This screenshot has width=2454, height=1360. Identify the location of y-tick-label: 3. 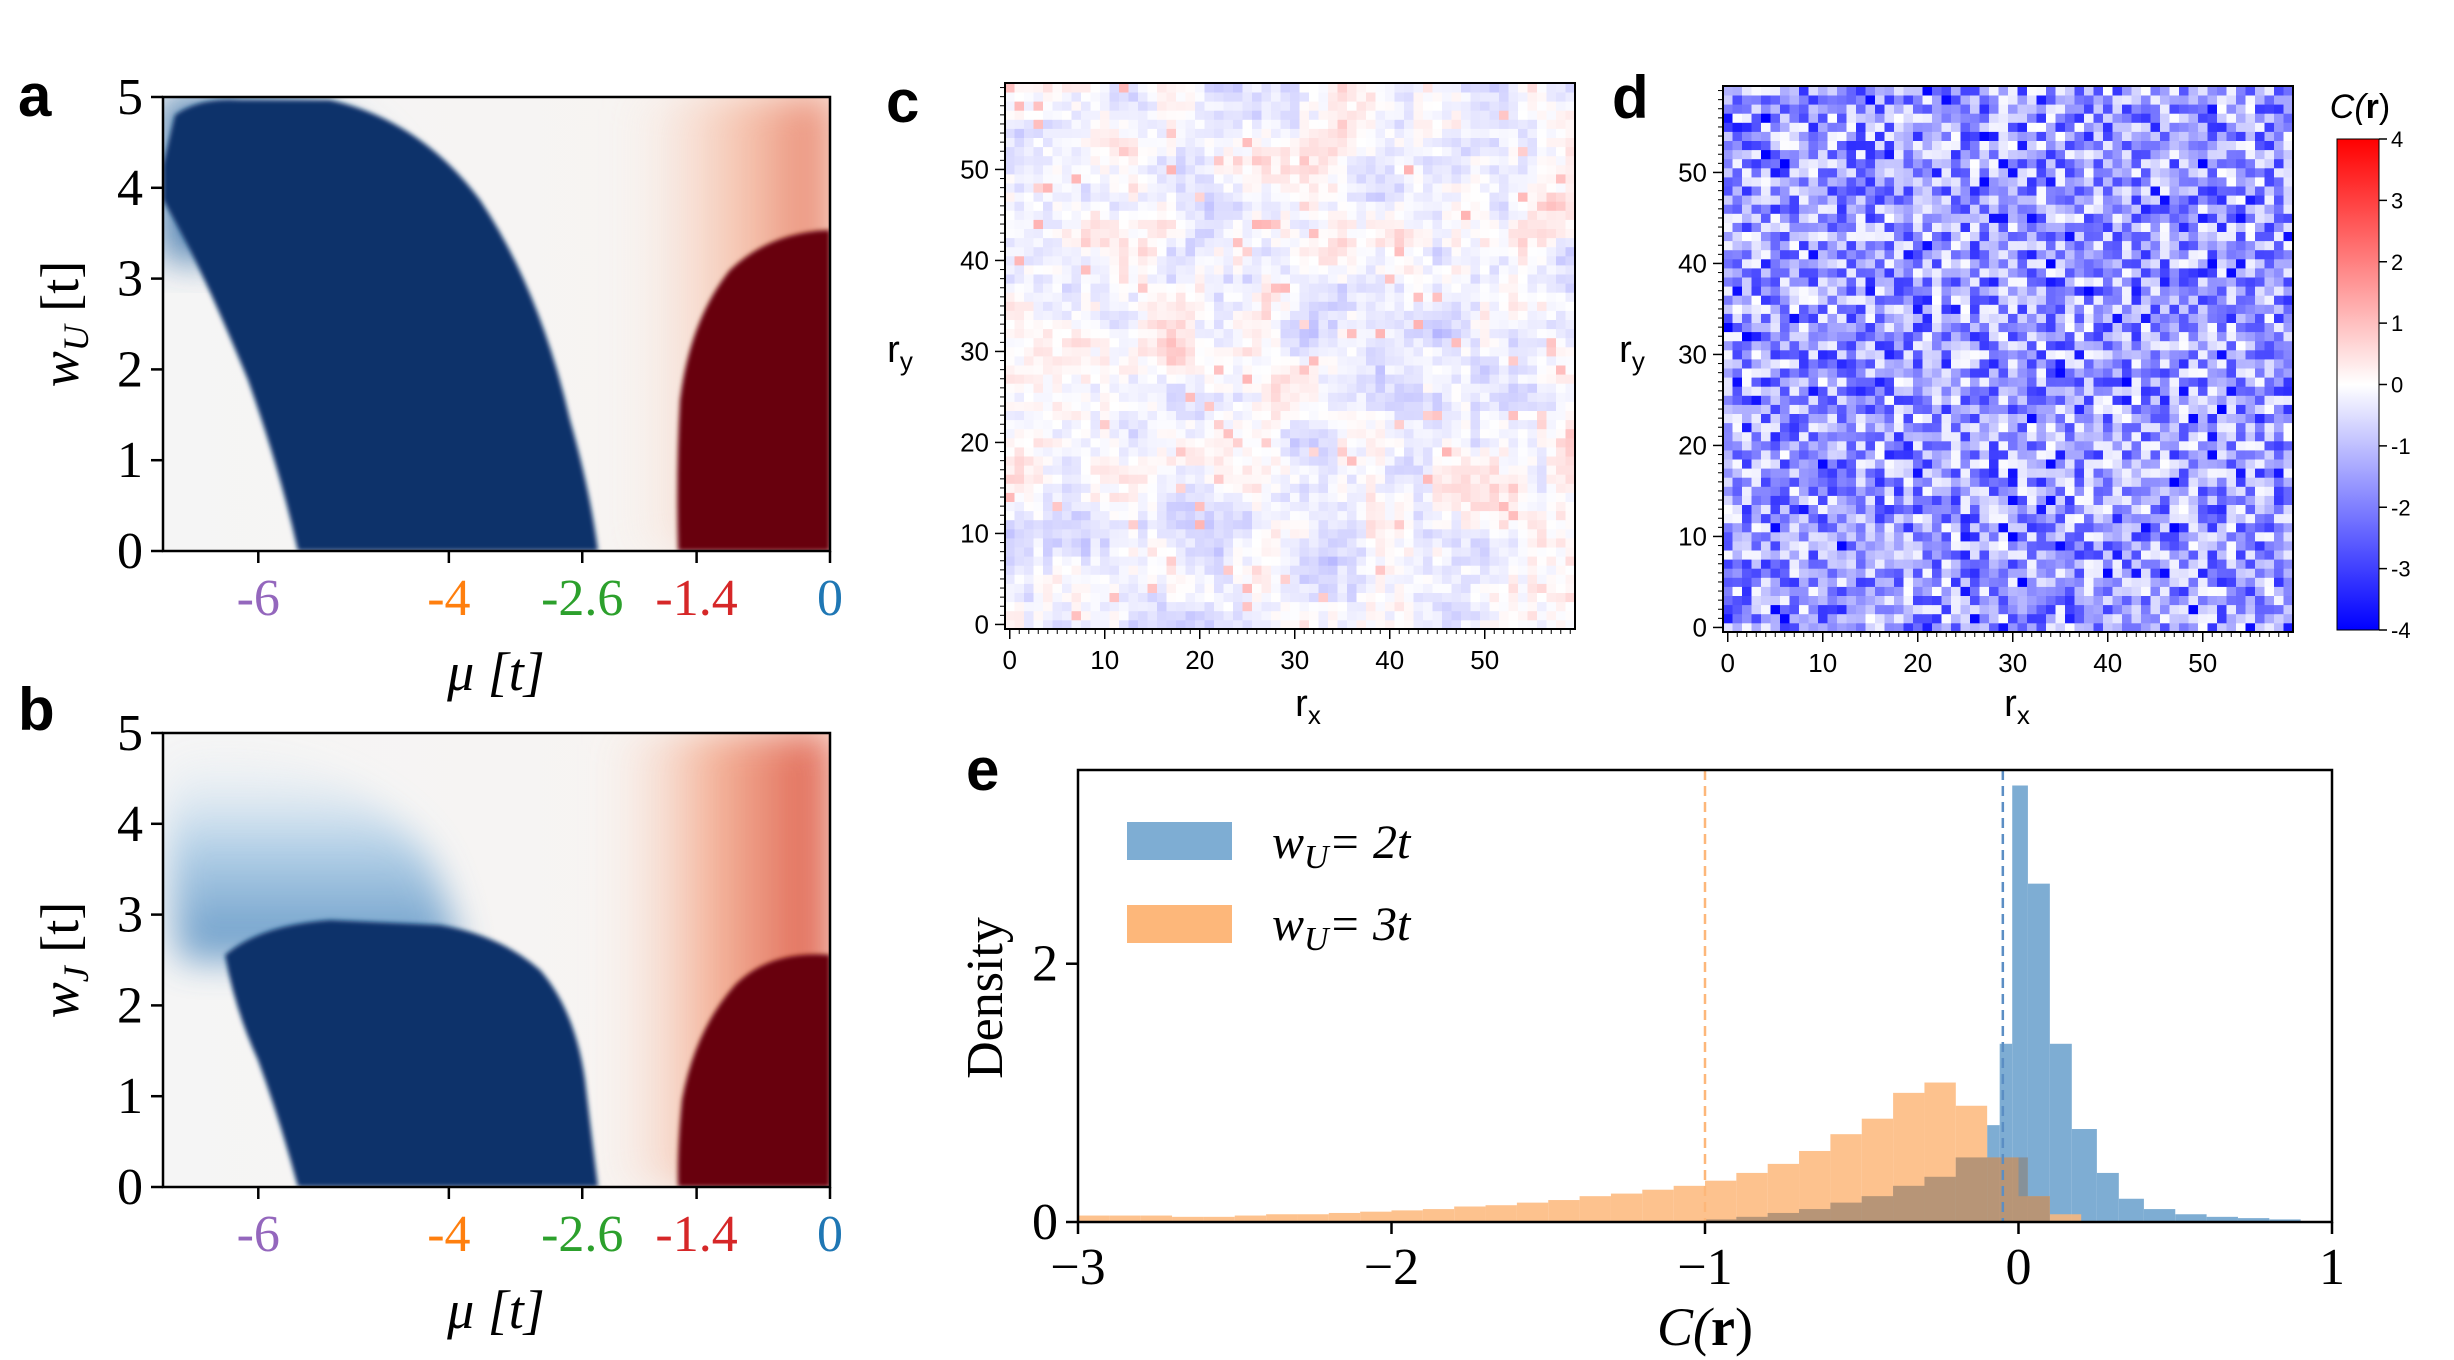
(130, 915).